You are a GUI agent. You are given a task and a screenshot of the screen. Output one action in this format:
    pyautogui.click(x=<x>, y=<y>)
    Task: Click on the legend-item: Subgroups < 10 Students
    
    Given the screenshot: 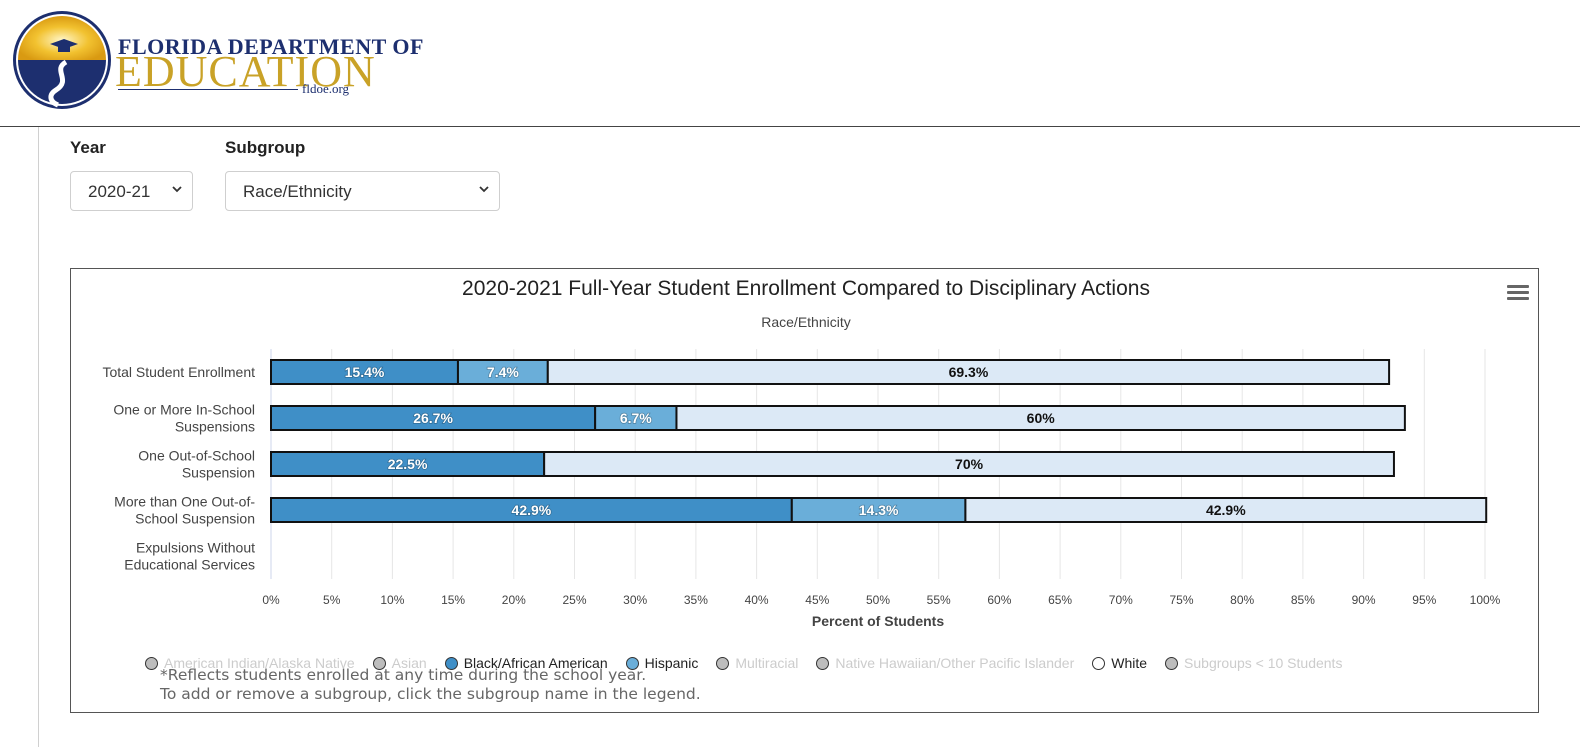 What is the action you would take?
    pyautogui.click(x=1253, y=663)
    